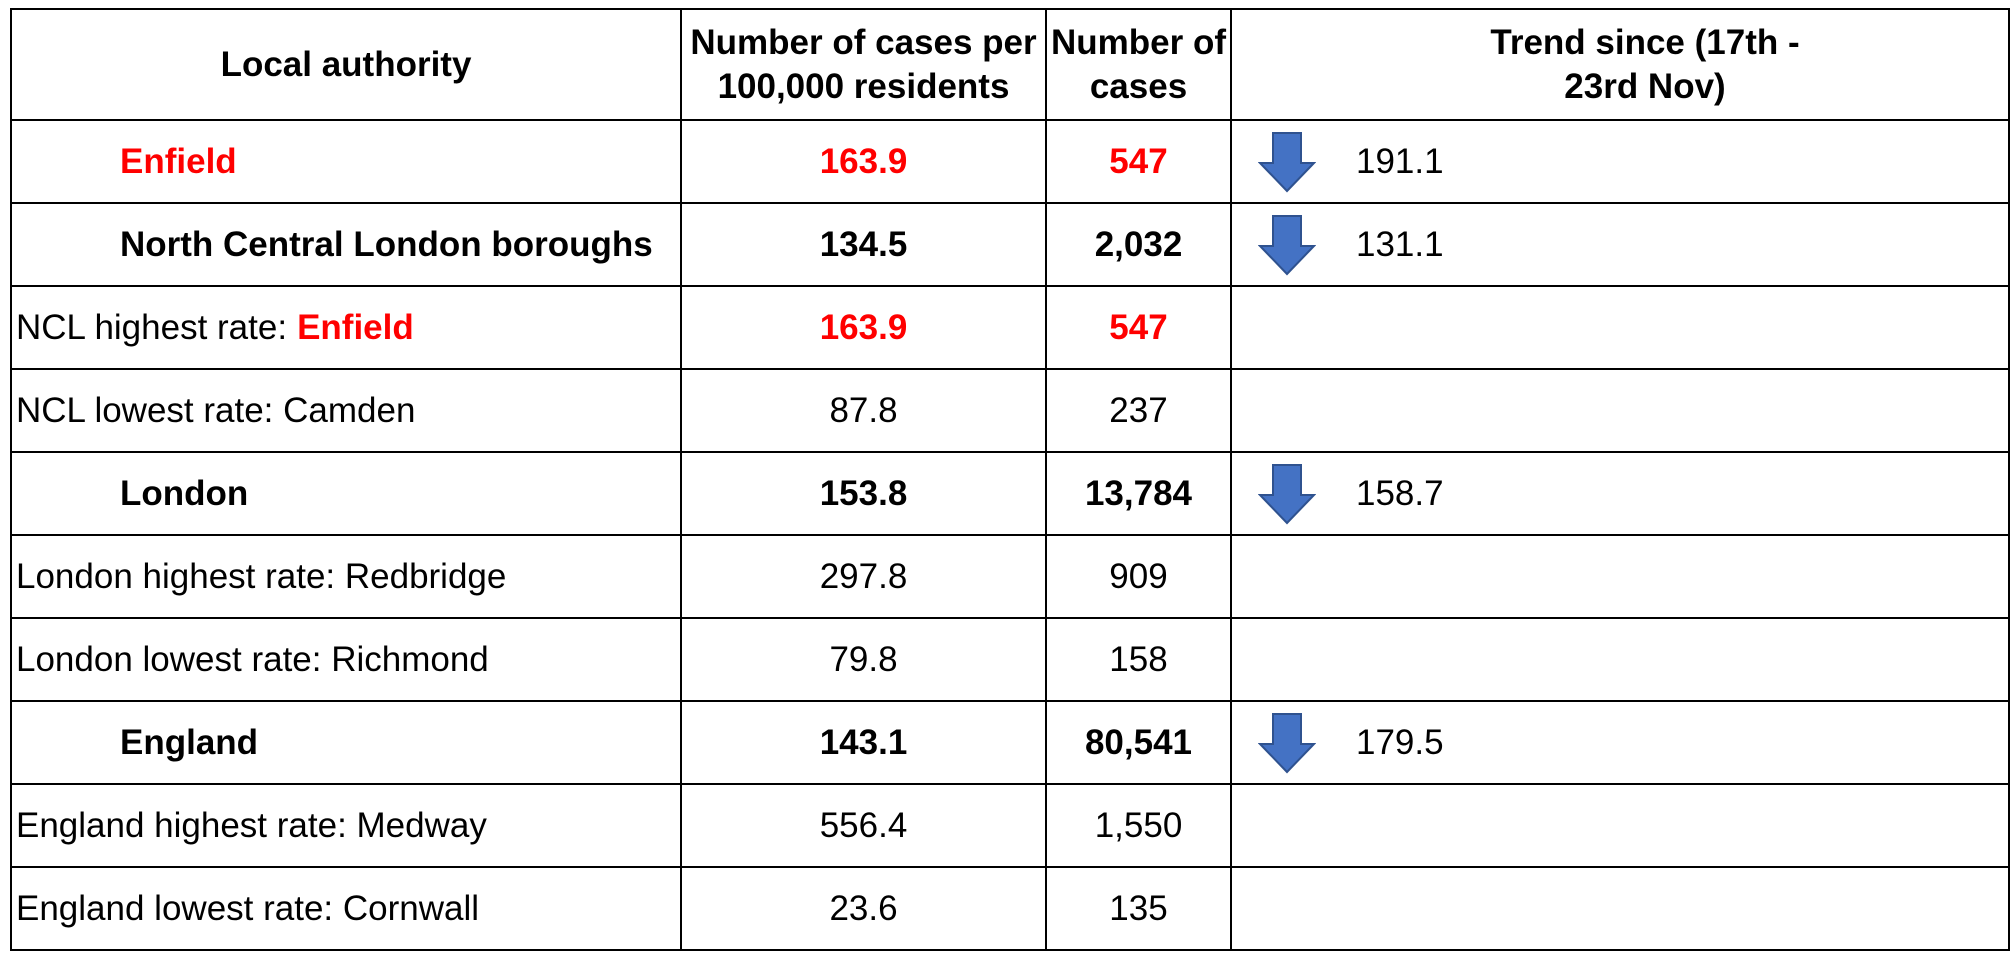 The image size is (2012, 954). I want to click on cases-cell: 909, so click(1138, 576).